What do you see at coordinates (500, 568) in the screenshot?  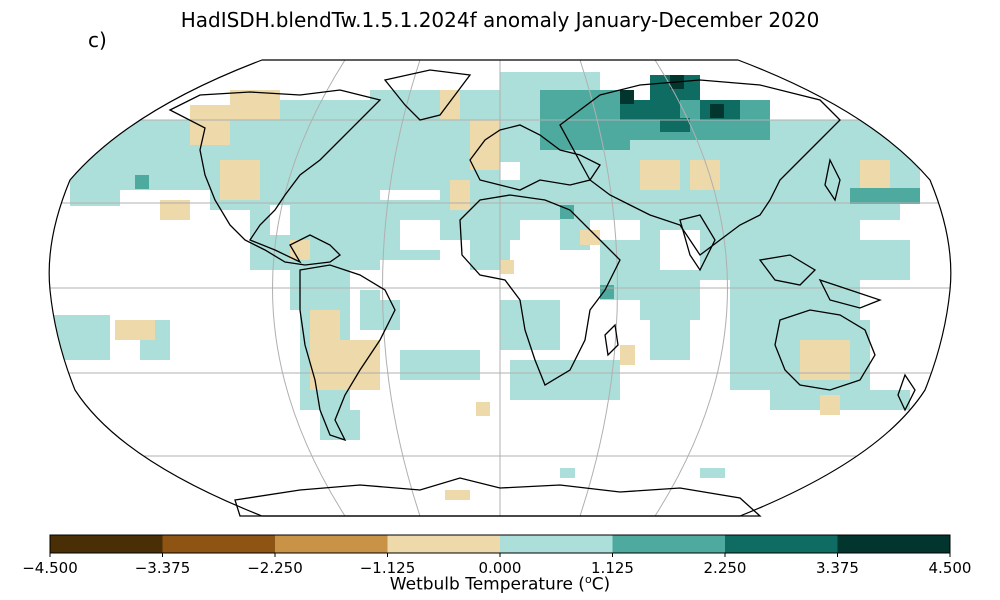 I see `colorbar-tick-label: 0.000` at bounding box center [500, 568].